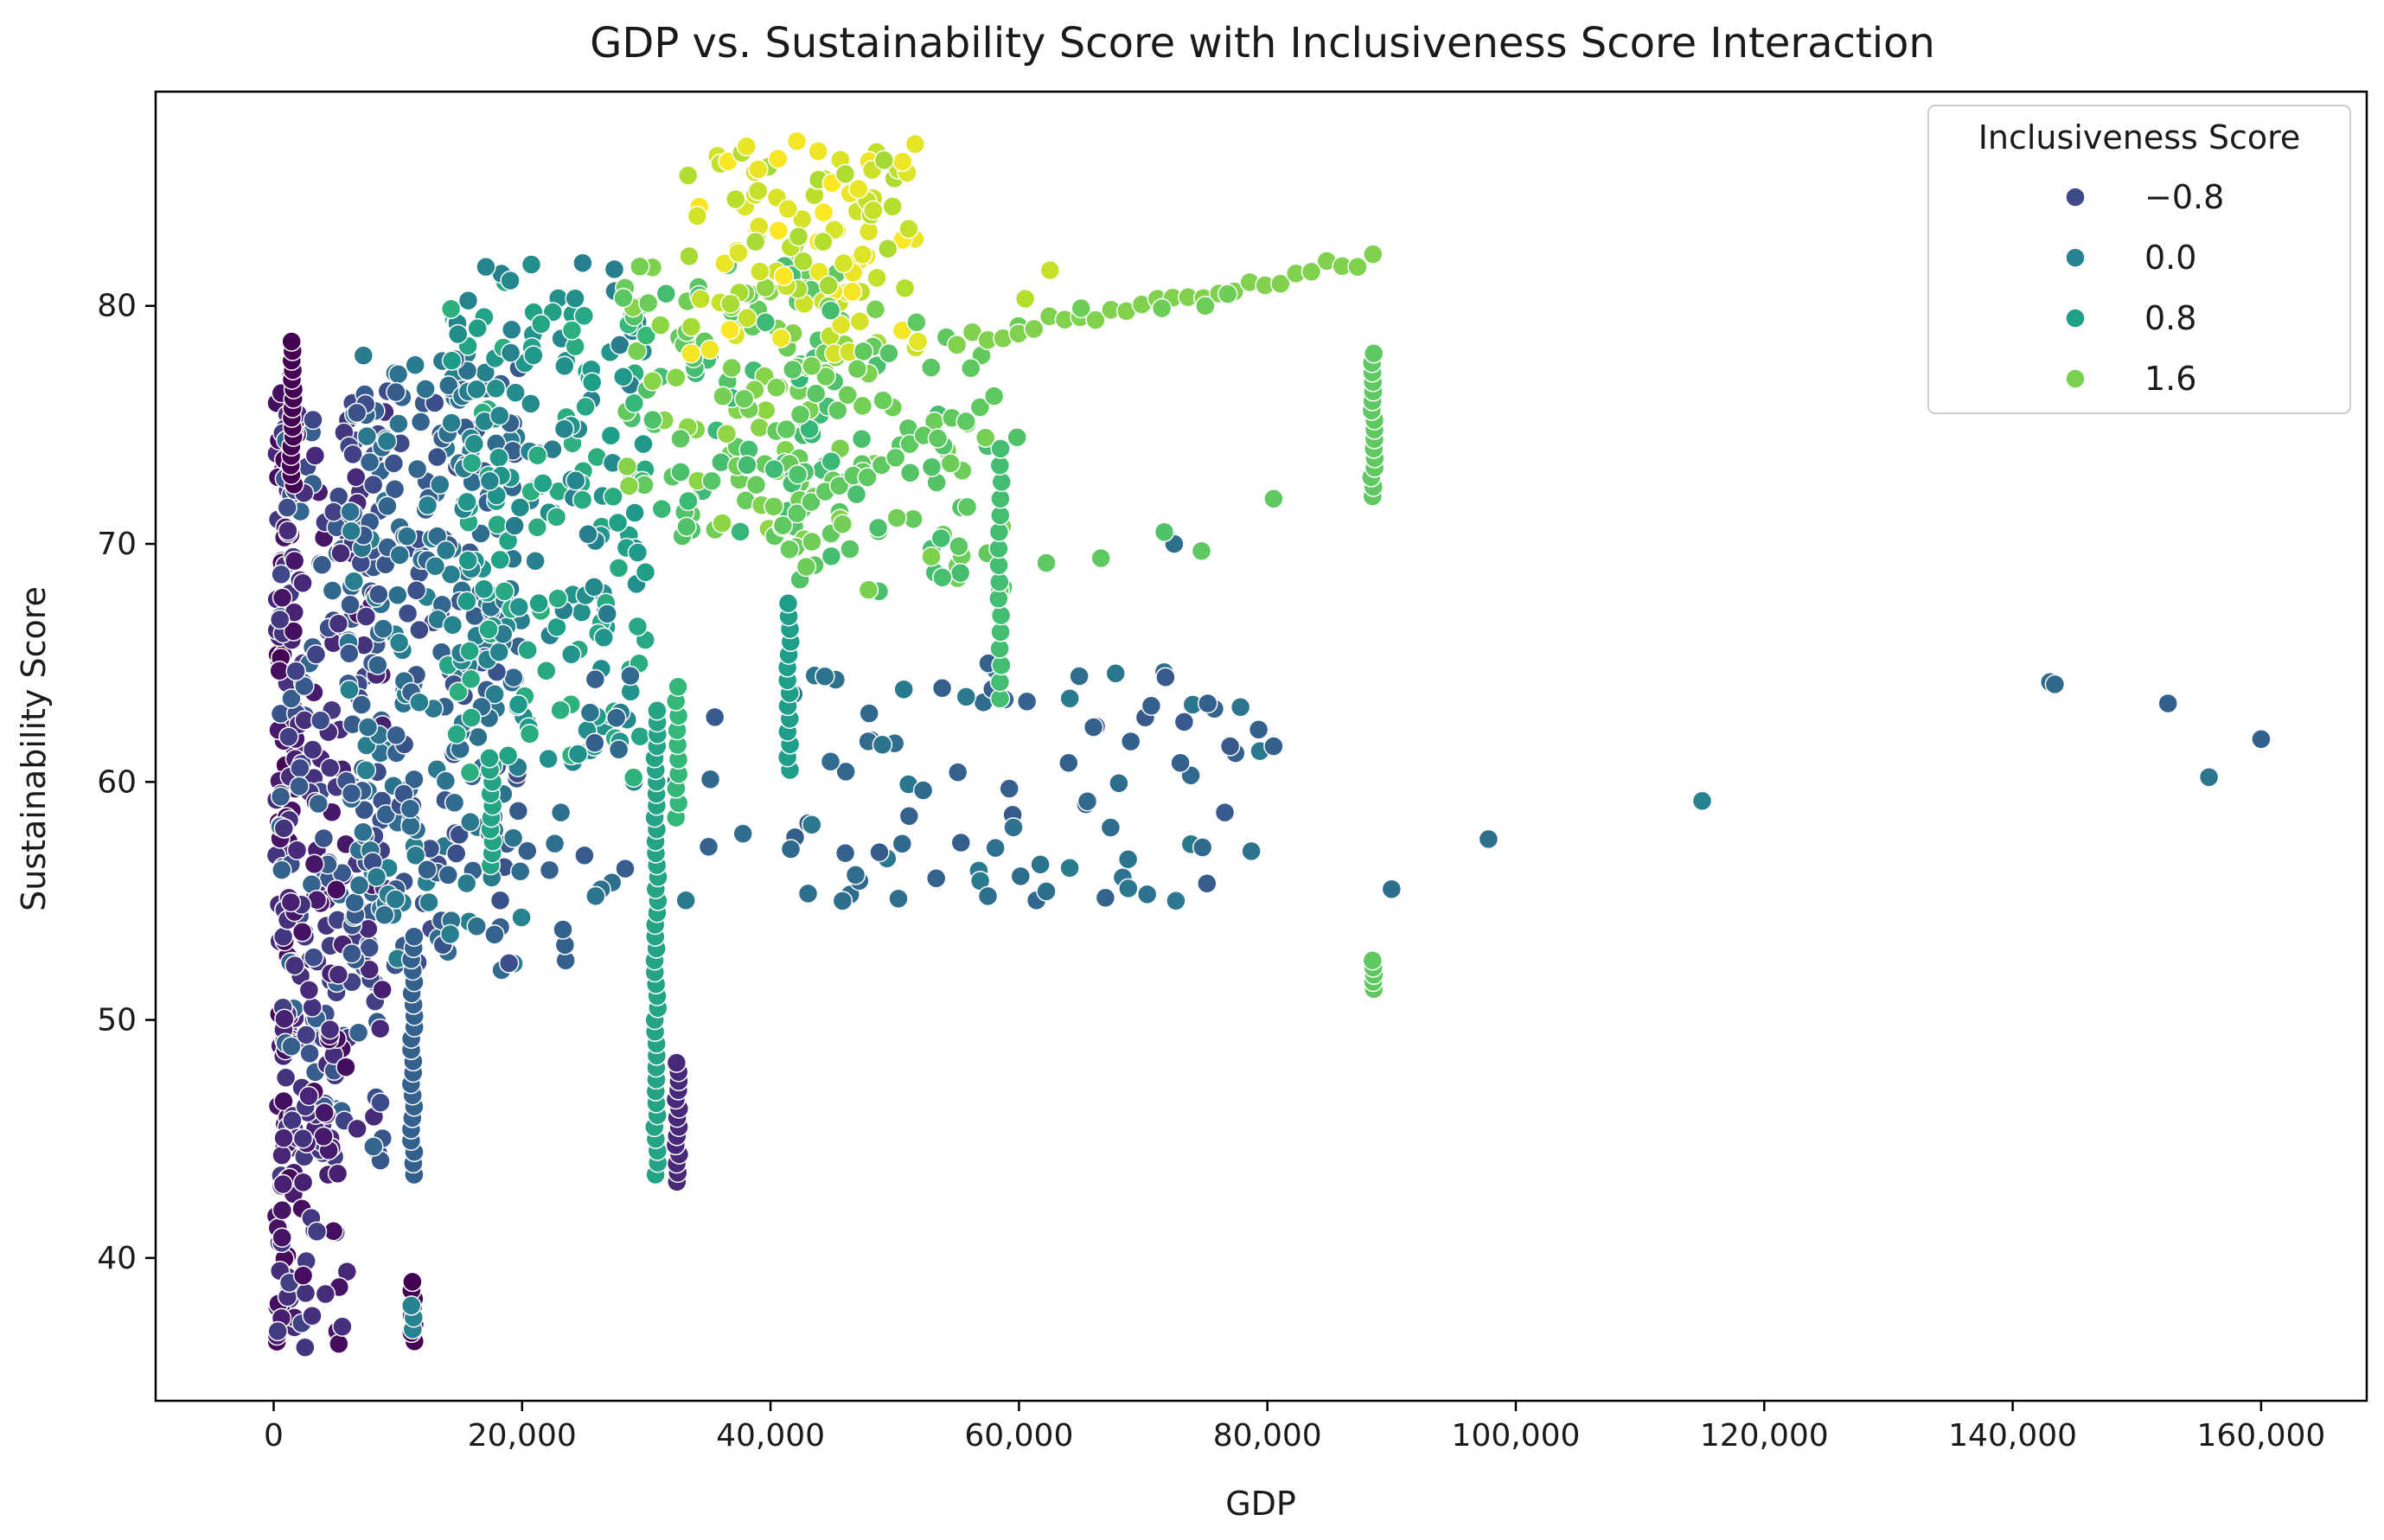 This screenshot has width=2384, height=1540. What do you see at coordinates (2170, 379) in the screenshot?
I see `legend-label: 1.6` at bounding box center [2170, 379].